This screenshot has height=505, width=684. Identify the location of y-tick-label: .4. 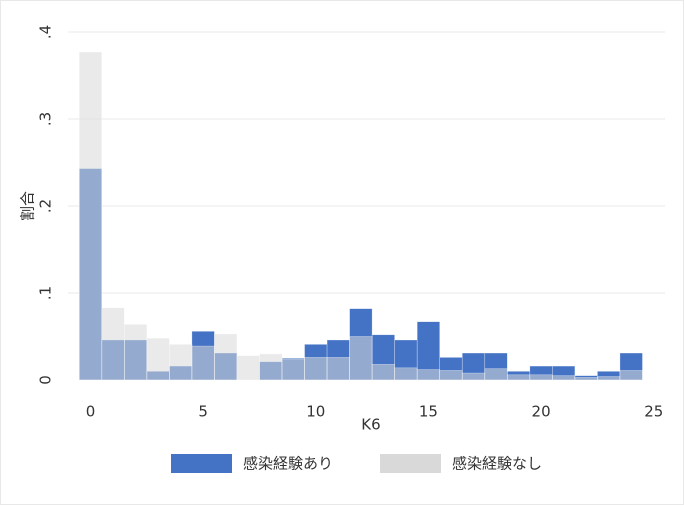
(46, 32).